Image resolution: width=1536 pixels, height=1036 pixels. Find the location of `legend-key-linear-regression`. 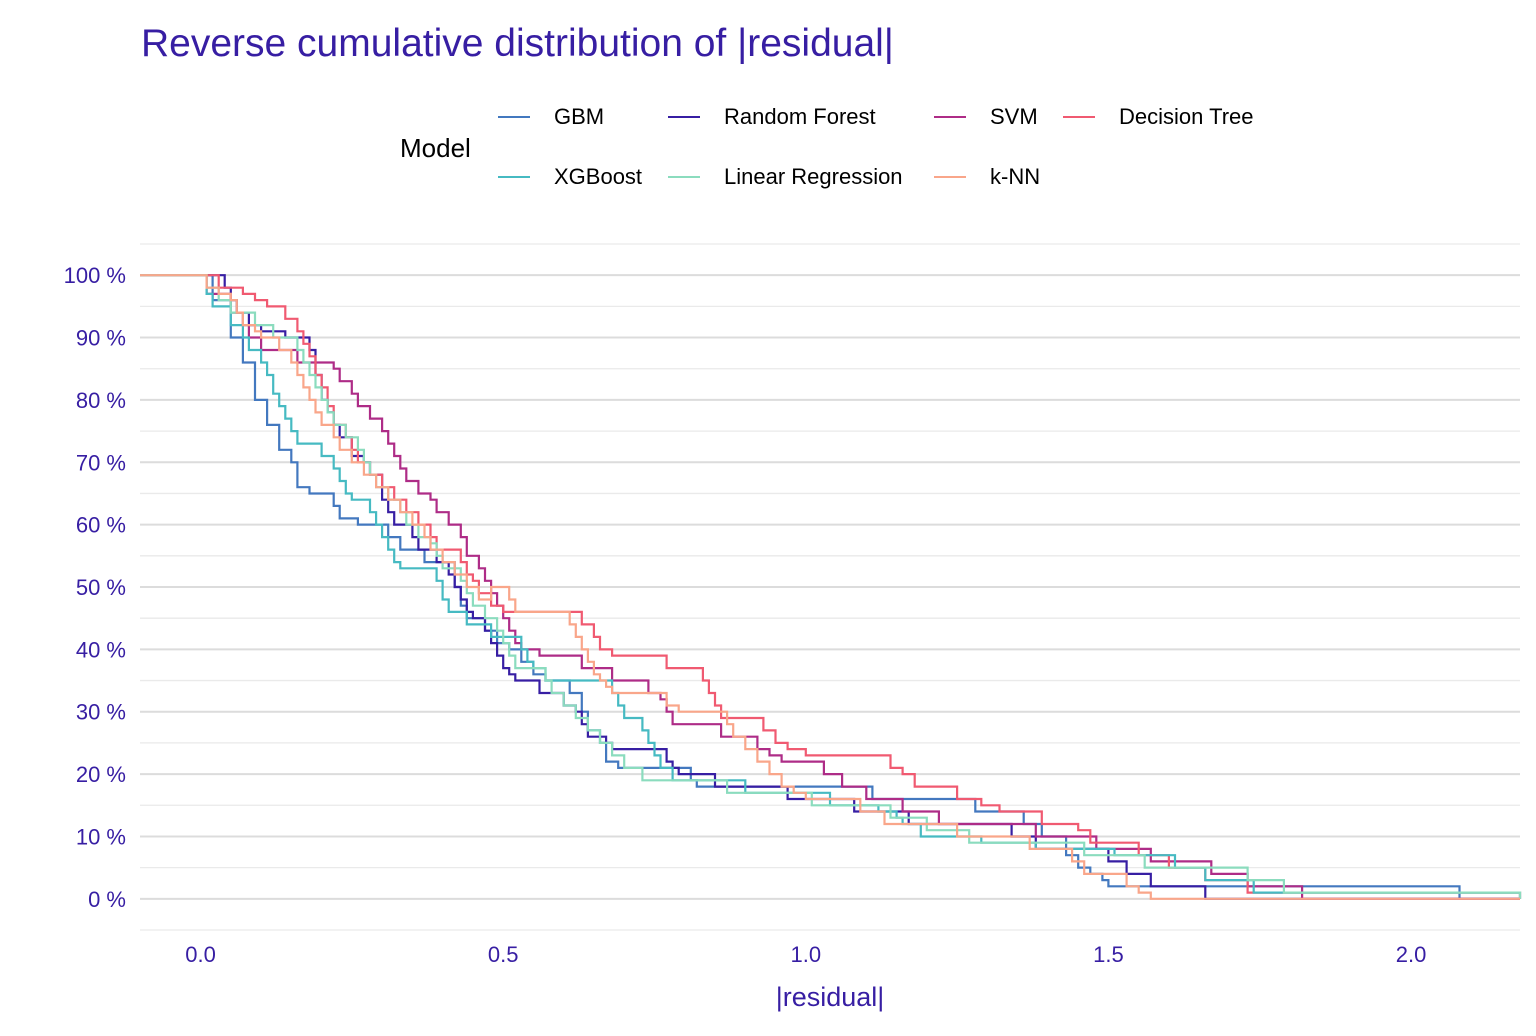

legend-key-linear-regression is located at coordinates (684, 177).